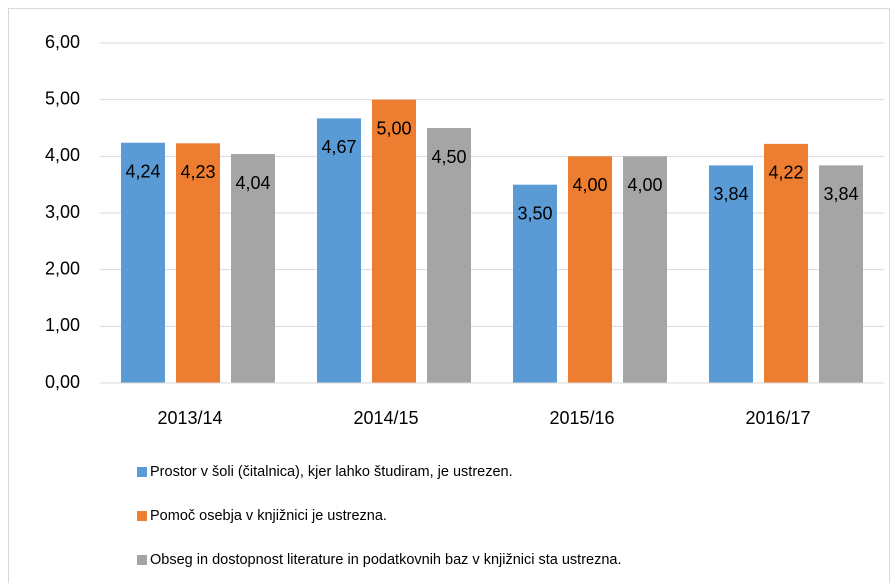  Describe the element at coordinates (62, 268) in the screenshot. I see `y-tick-label: 2,00` at that location.